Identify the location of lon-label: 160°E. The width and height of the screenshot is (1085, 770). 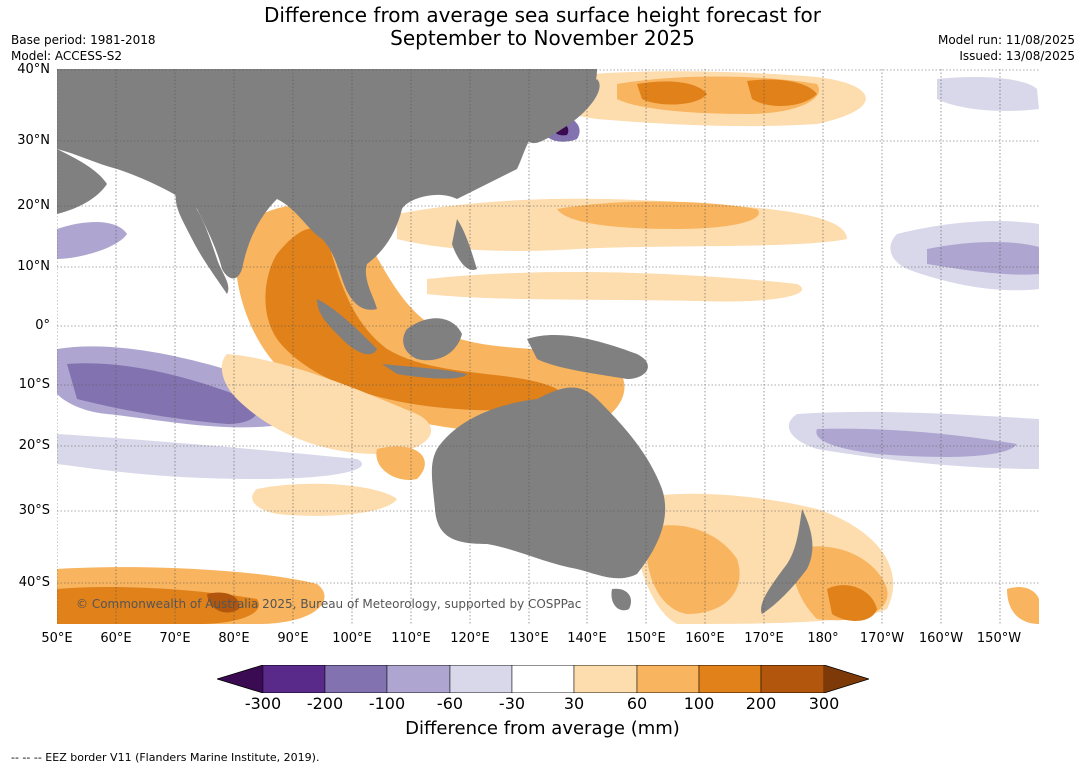
(705, 638).